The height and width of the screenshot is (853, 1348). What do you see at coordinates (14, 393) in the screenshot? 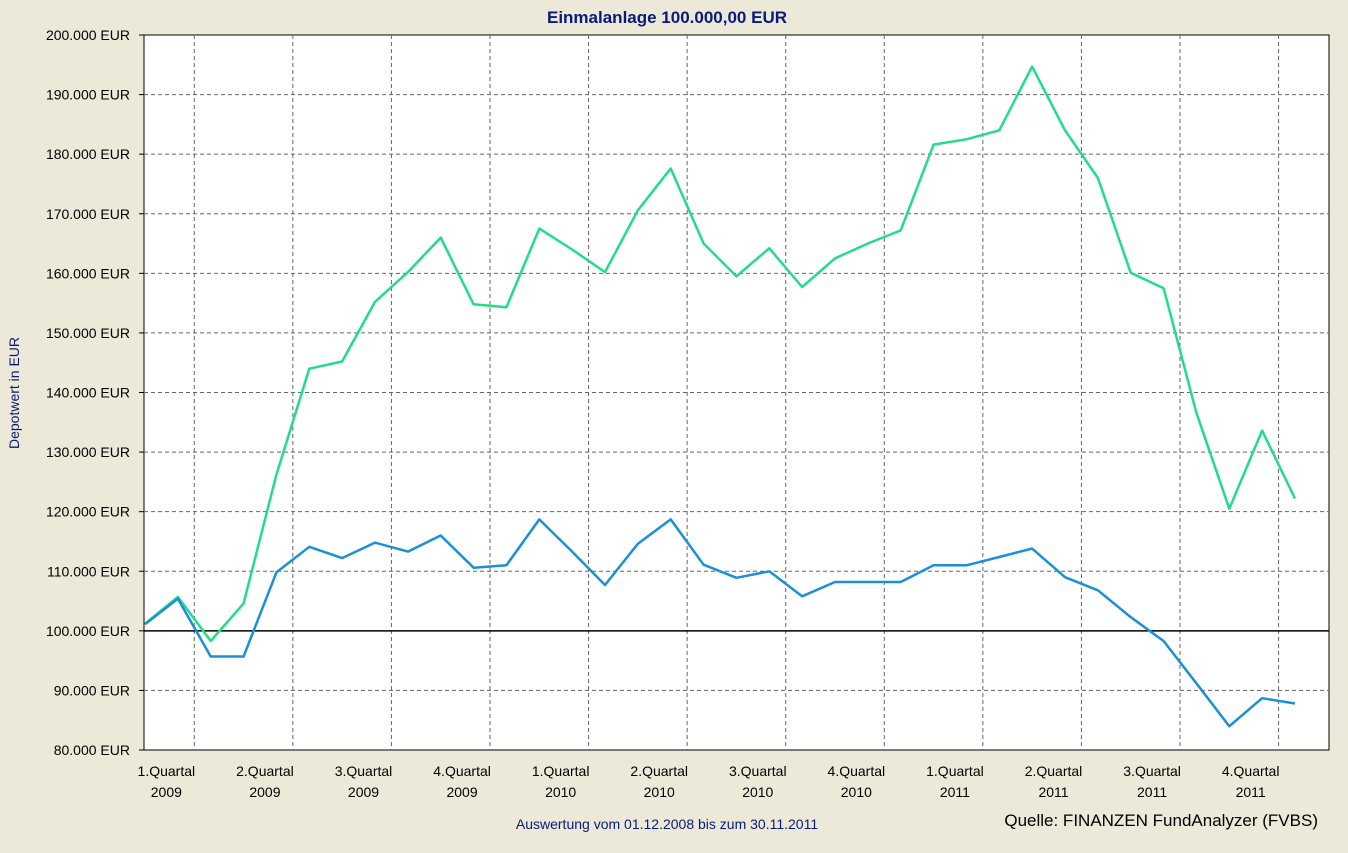
I see `y-axis-label: Depotwert in EUR` at bounding box center [14, 393].